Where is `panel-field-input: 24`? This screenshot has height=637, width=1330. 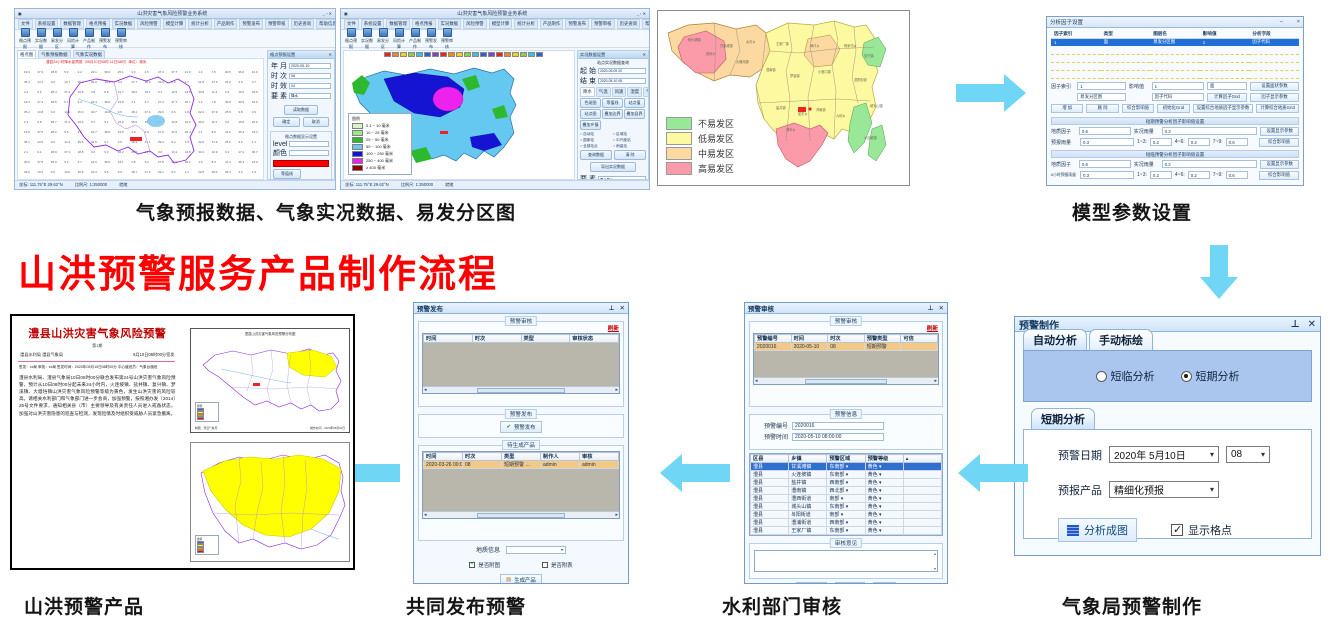
panel-field-input: 24 is located at coordinates (309, 86).